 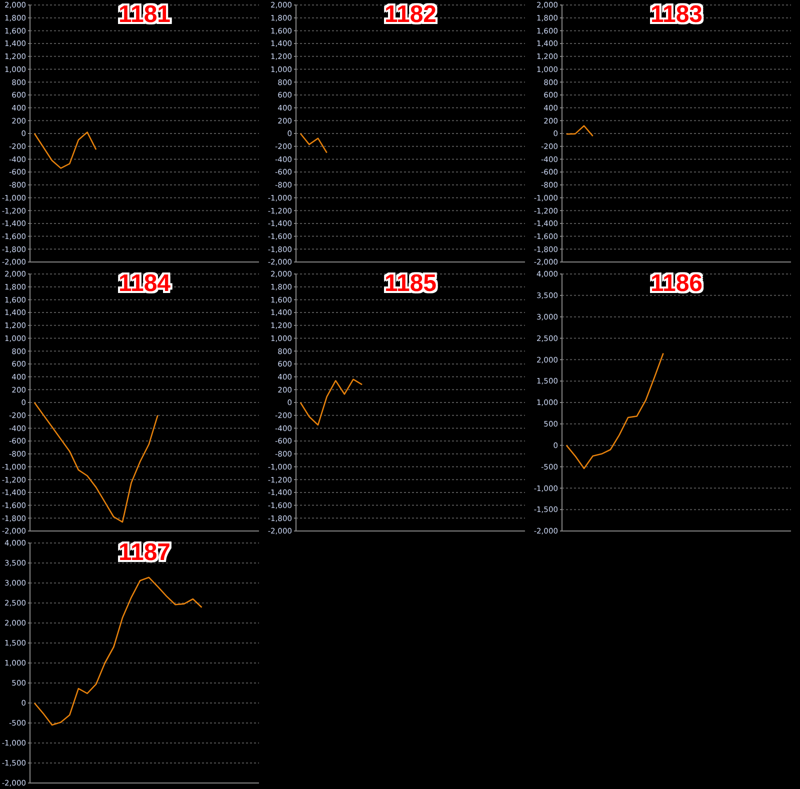 What do you see at coordinates (676, 283) in the screenshot?
I see `chart-title: 1186` at bounding box center [676, 283].